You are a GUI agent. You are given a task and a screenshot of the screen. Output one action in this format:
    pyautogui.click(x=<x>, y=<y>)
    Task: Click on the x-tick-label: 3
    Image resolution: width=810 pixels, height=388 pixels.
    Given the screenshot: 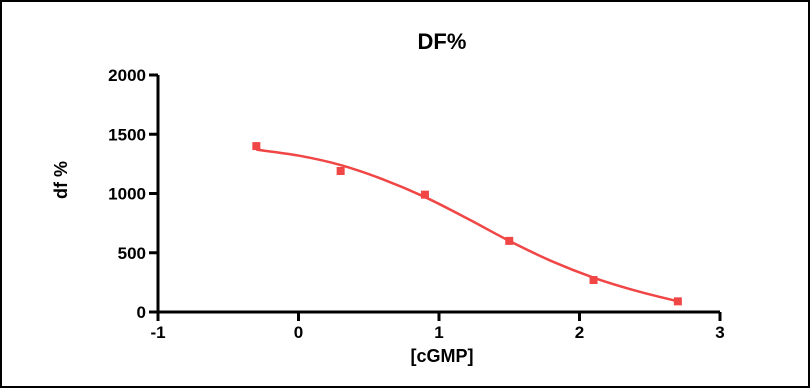 What is the action you would take?
    pyautogui.click(x=719, y=332)
    